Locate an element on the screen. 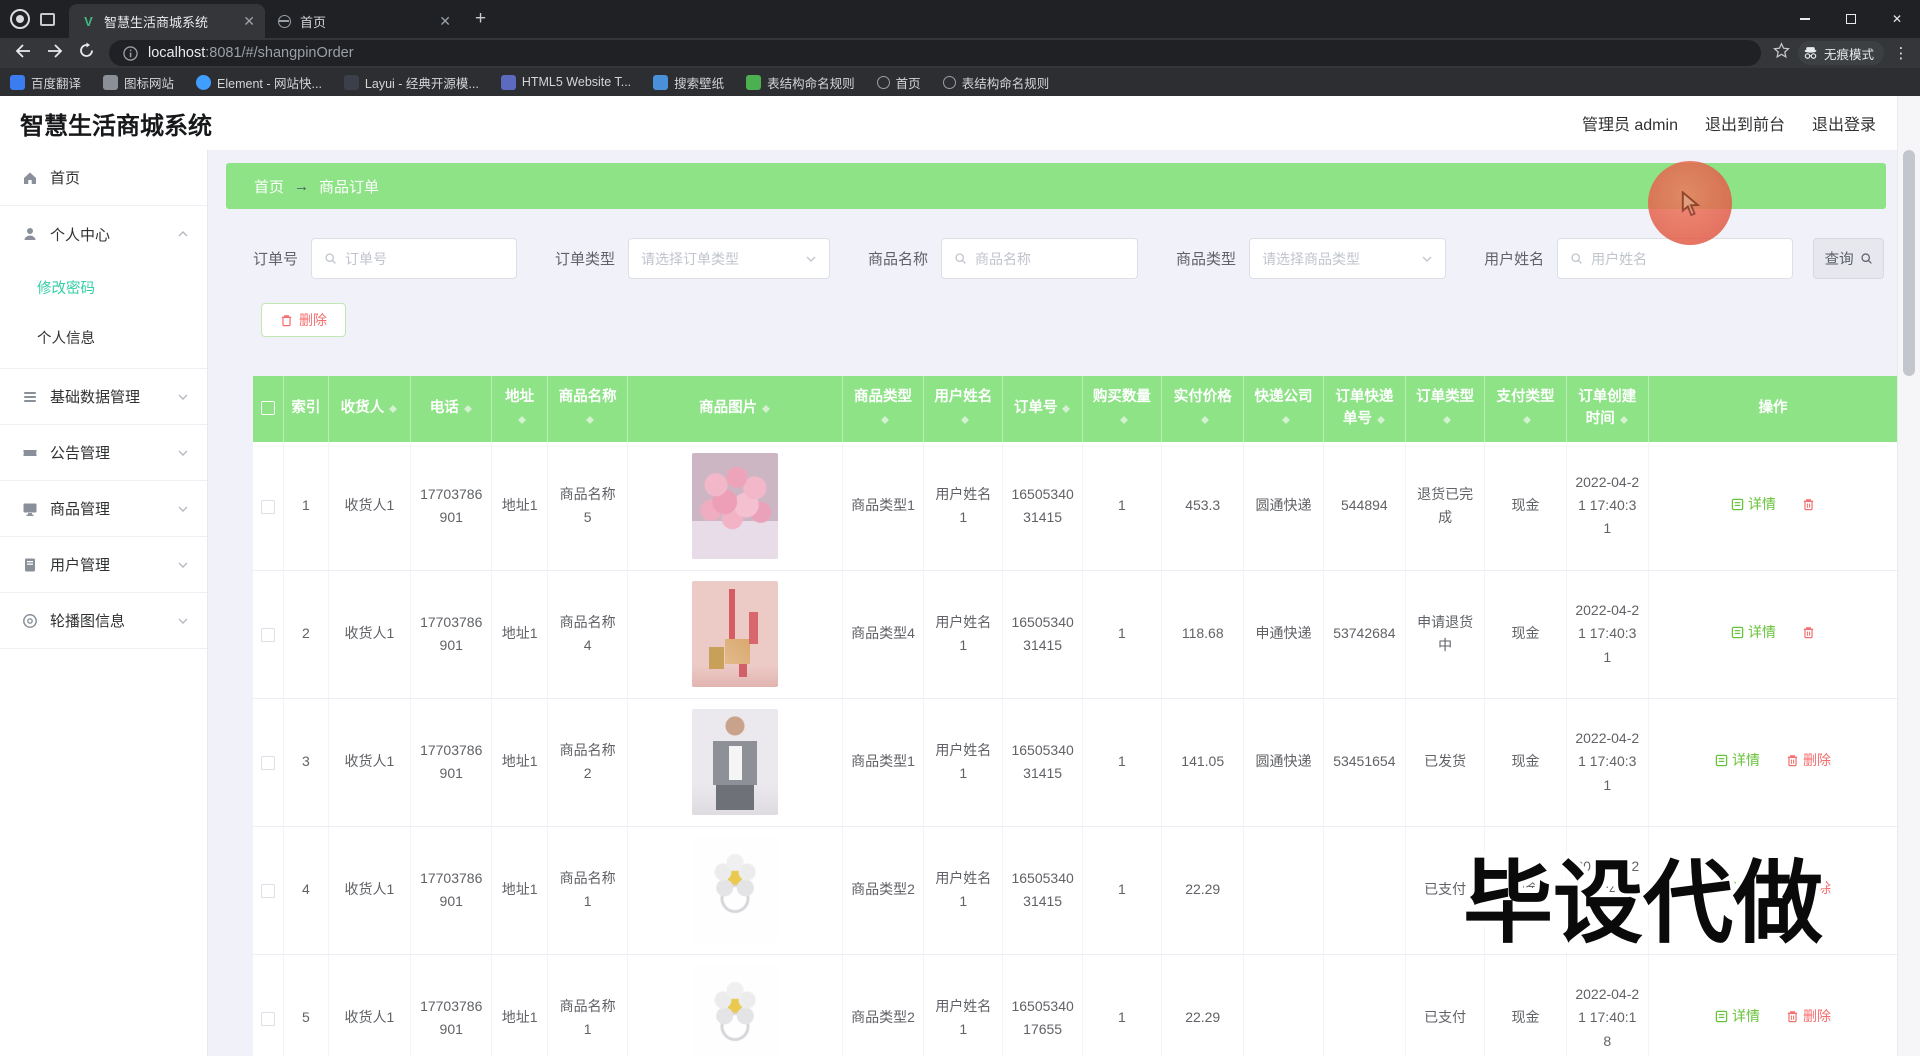  tab-active: V 智慧生活商城系统 ✕ is located at coordinates (167, 21).